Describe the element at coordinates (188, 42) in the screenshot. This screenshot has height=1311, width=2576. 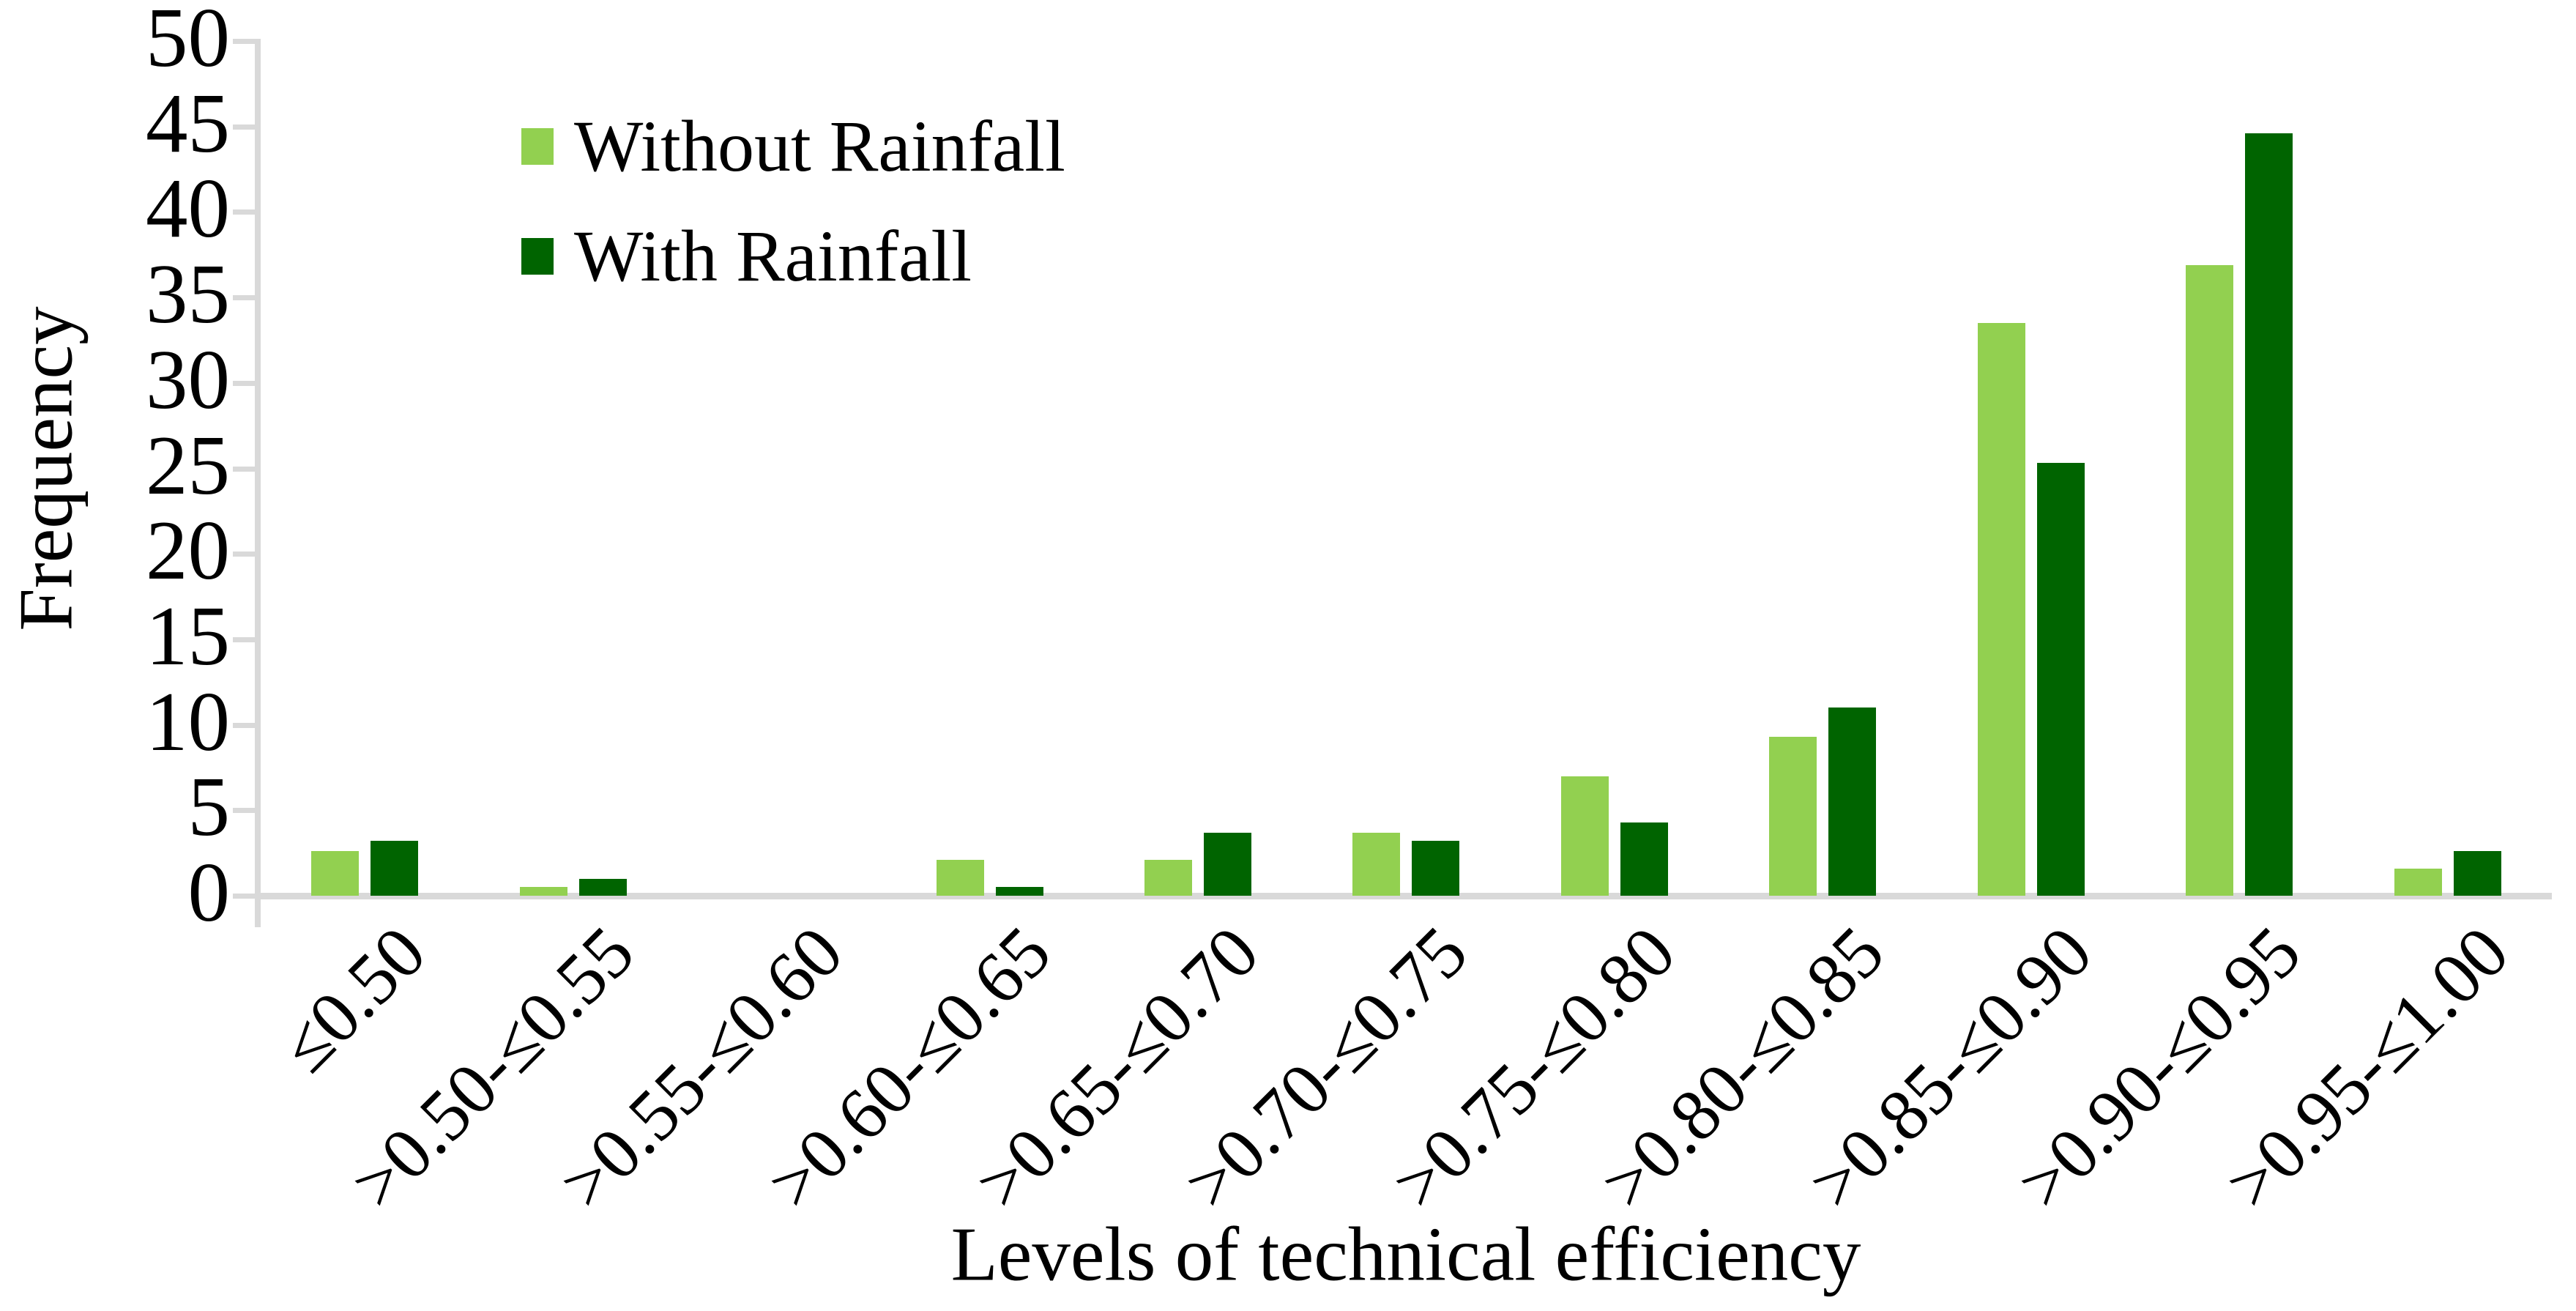
I see `y-tick-label-50: 50` at that location.